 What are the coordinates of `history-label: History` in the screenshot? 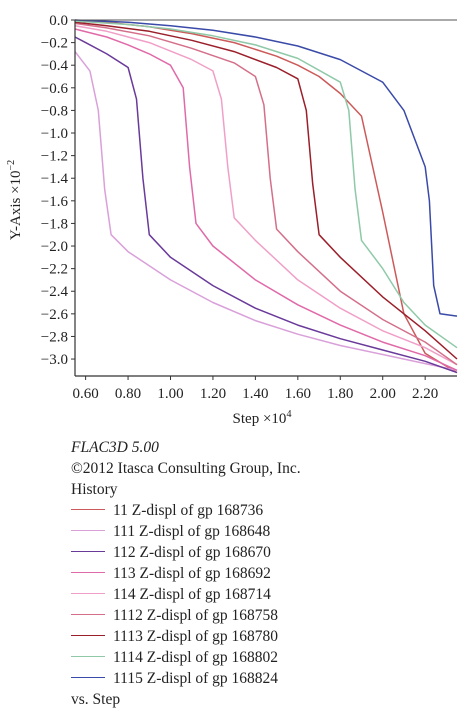 It's located at (94, 489).